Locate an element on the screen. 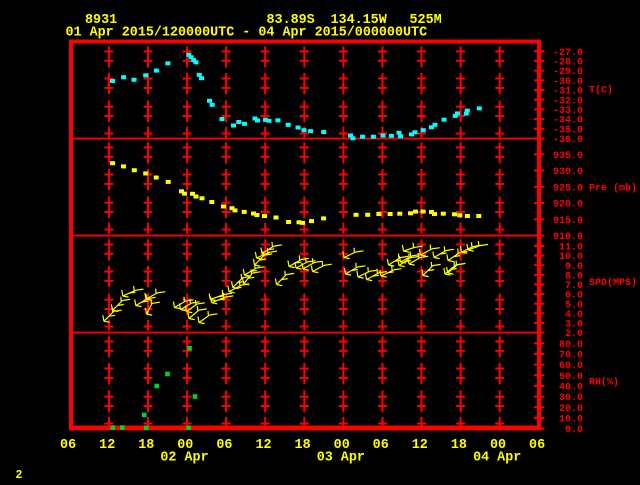  svg-text: 925.0 is located at coordinates (568, 188).